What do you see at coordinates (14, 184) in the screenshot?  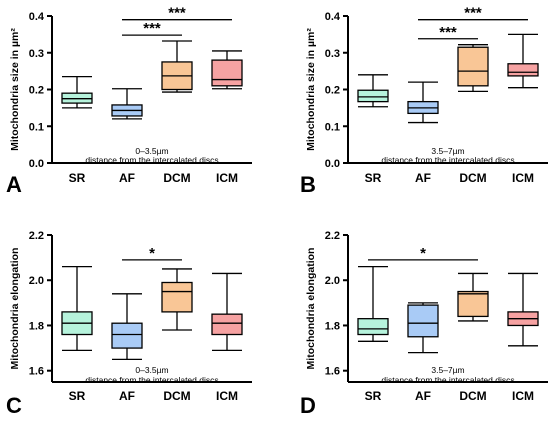 I see `panel-letter: A` at bounding box center [14, 184].